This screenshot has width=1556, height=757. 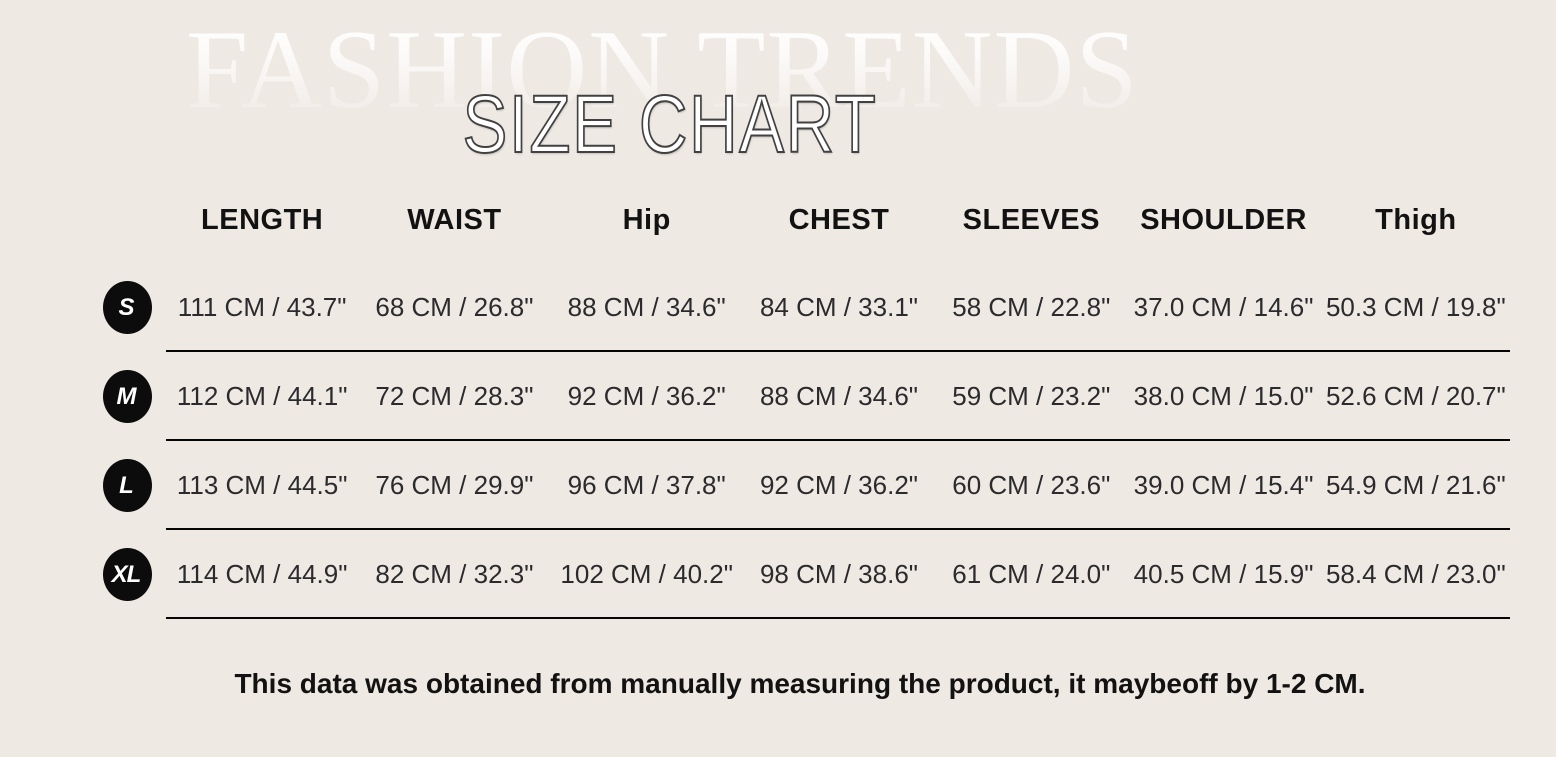 I want to click on column-header-shoulder: SHOULDER, so click(x=1223, y=220).